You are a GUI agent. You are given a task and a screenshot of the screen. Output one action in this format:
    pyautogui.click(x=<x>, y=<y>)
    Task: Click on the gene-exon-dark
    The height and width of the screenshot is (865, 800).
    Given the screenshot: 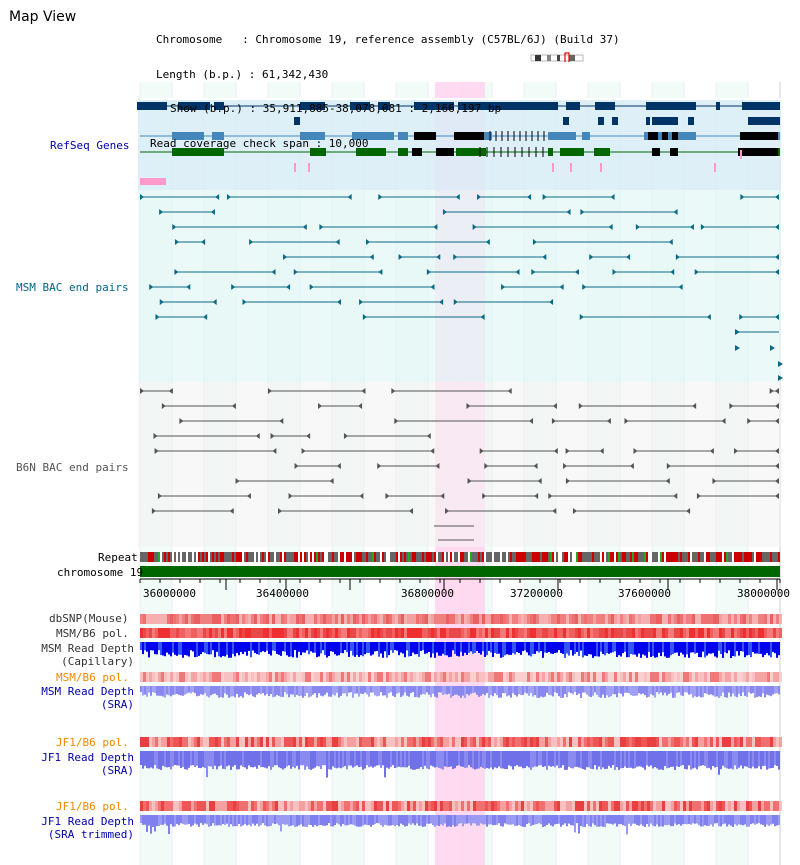 What is the action you would take?
    pyautogui.click(x=417, y=152)
    